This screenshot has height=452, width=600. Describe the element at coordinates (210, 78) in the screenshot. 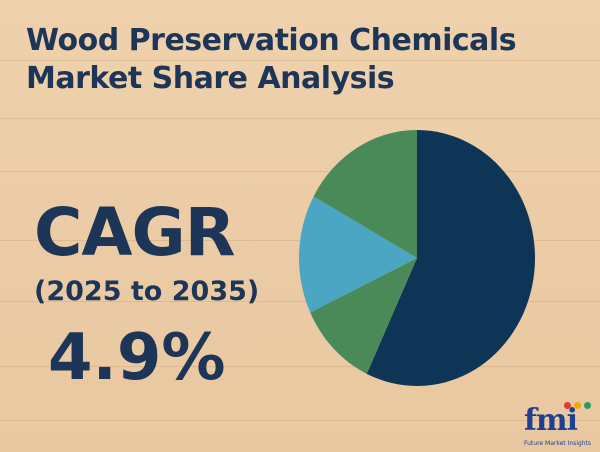

I see `title-line-2: Market Share Analysis` at that location.